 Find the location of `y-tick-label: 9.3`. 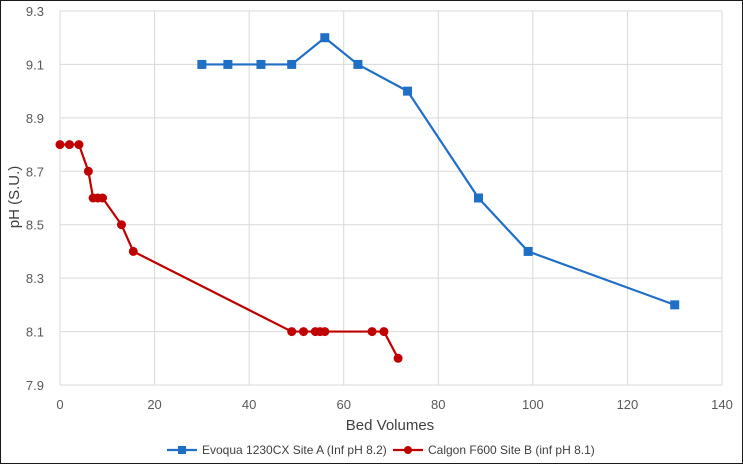

y-tick-label: 9.3 is located at coordinates (35, 11).